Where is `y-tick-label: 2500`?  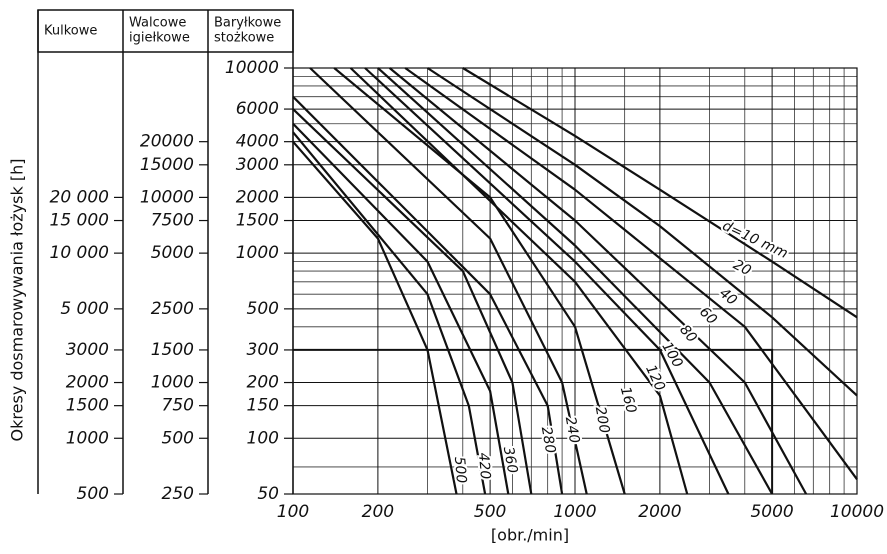 y-tick-label: 2500 is located at coordinates (172, 309).